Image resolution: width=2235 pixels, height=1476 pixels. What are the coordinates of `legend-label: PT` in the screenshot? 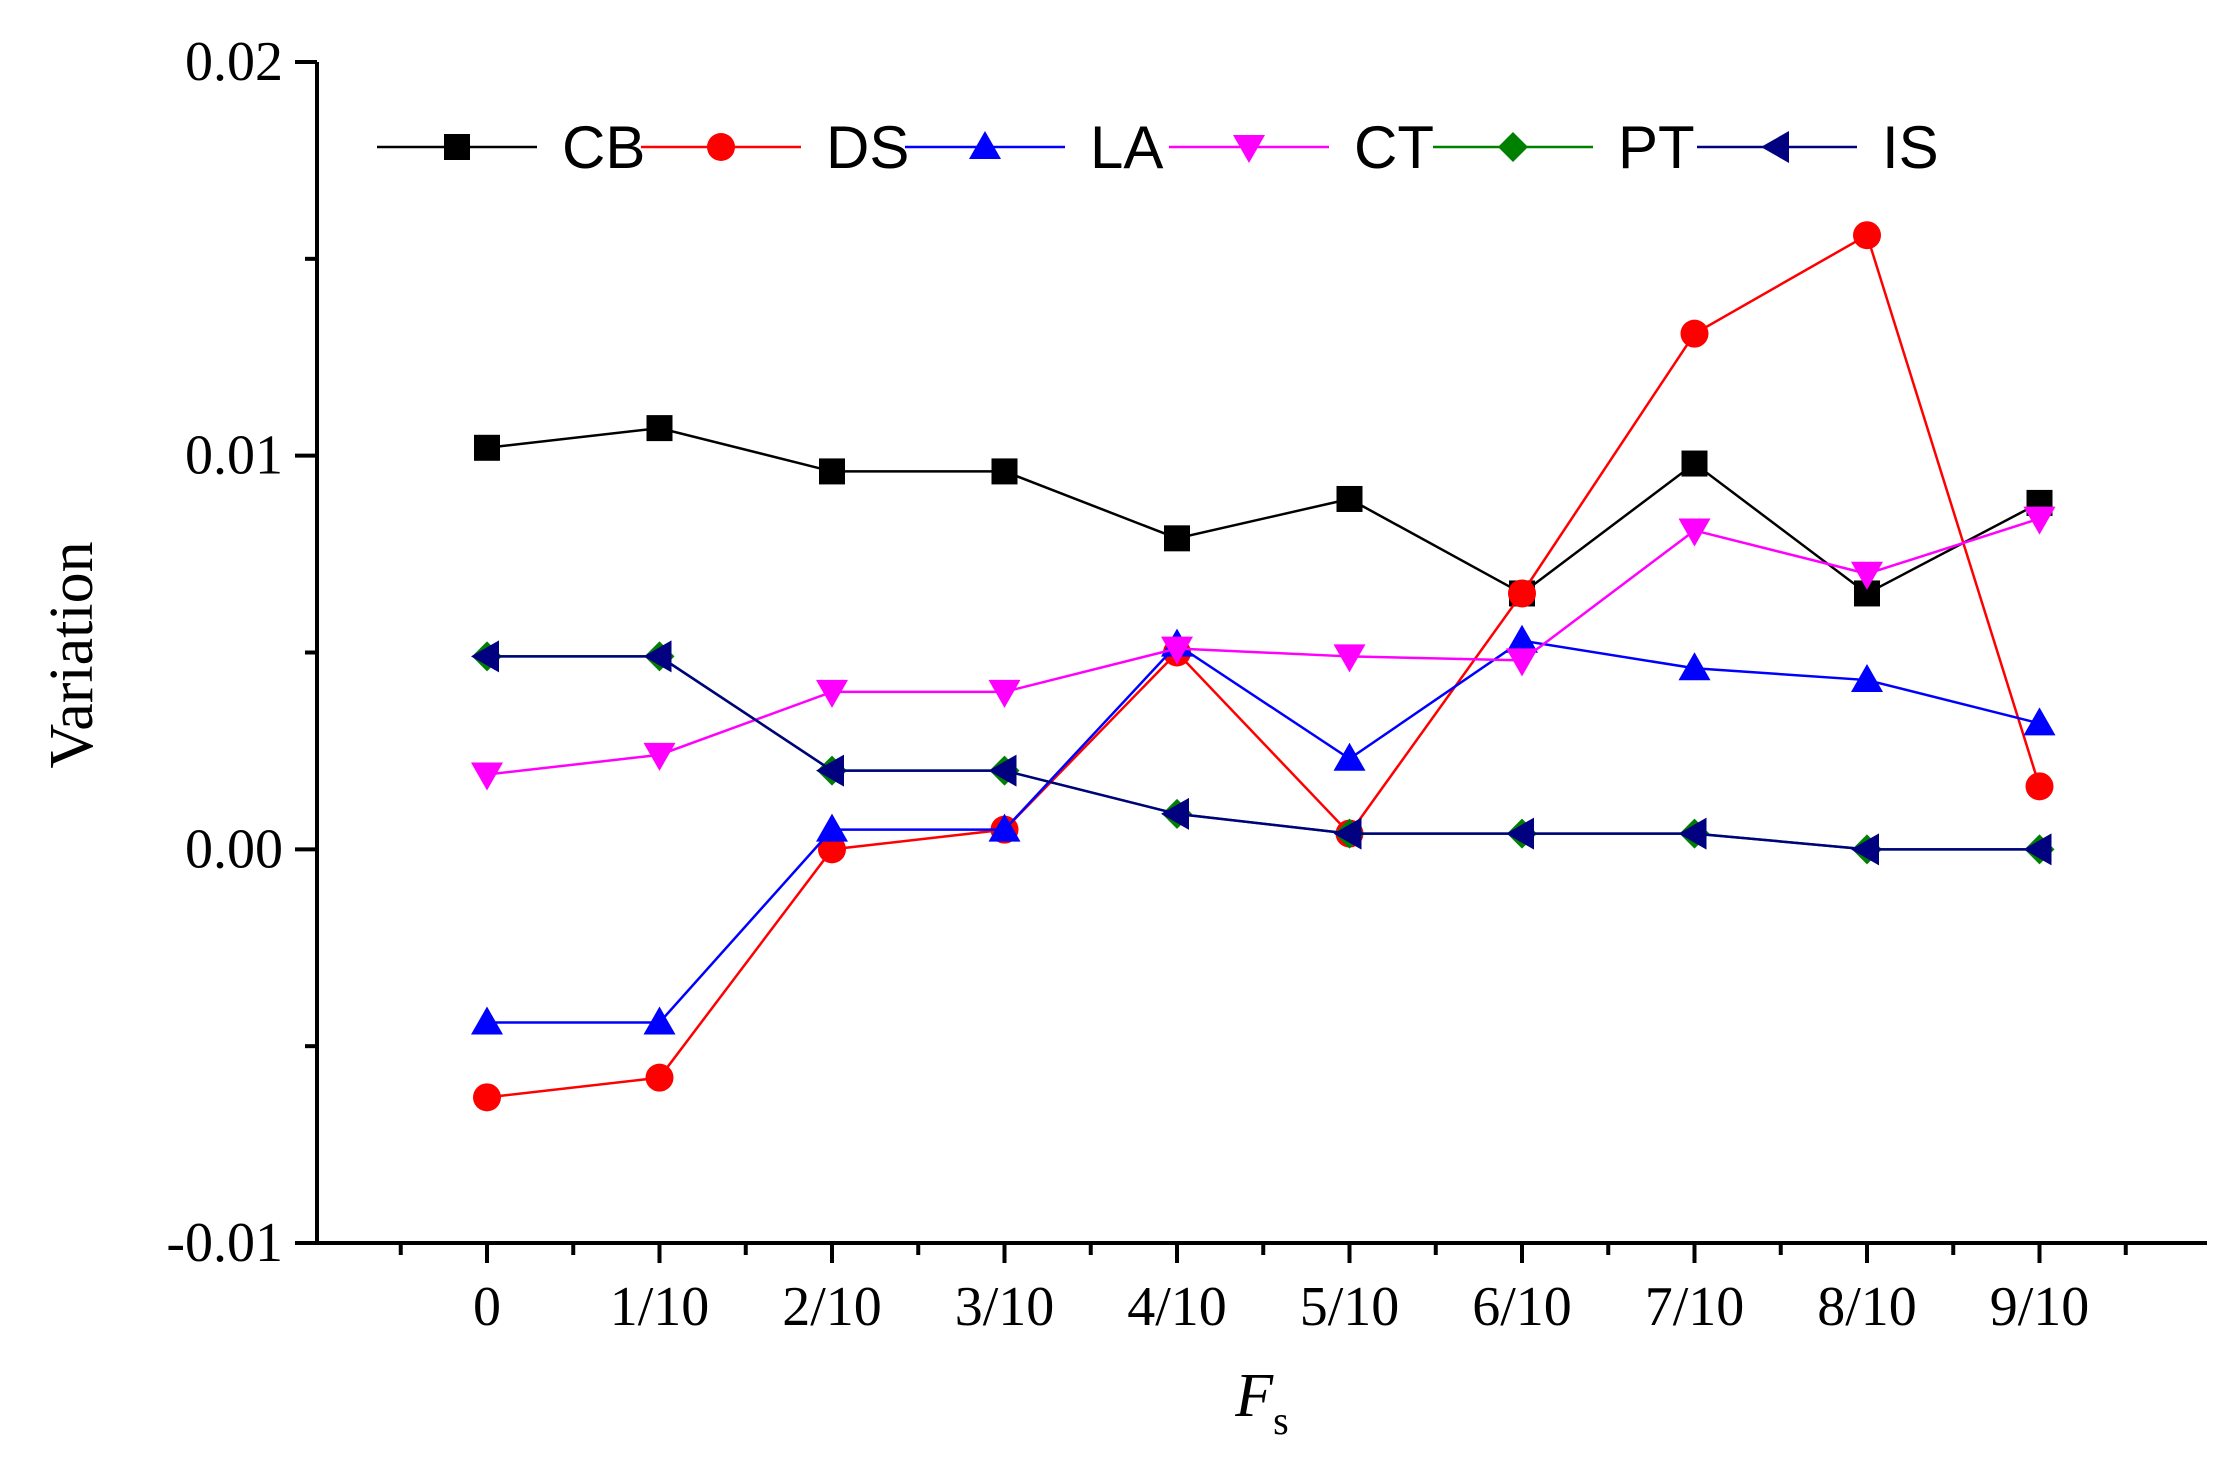 It's located at (1656, 147).